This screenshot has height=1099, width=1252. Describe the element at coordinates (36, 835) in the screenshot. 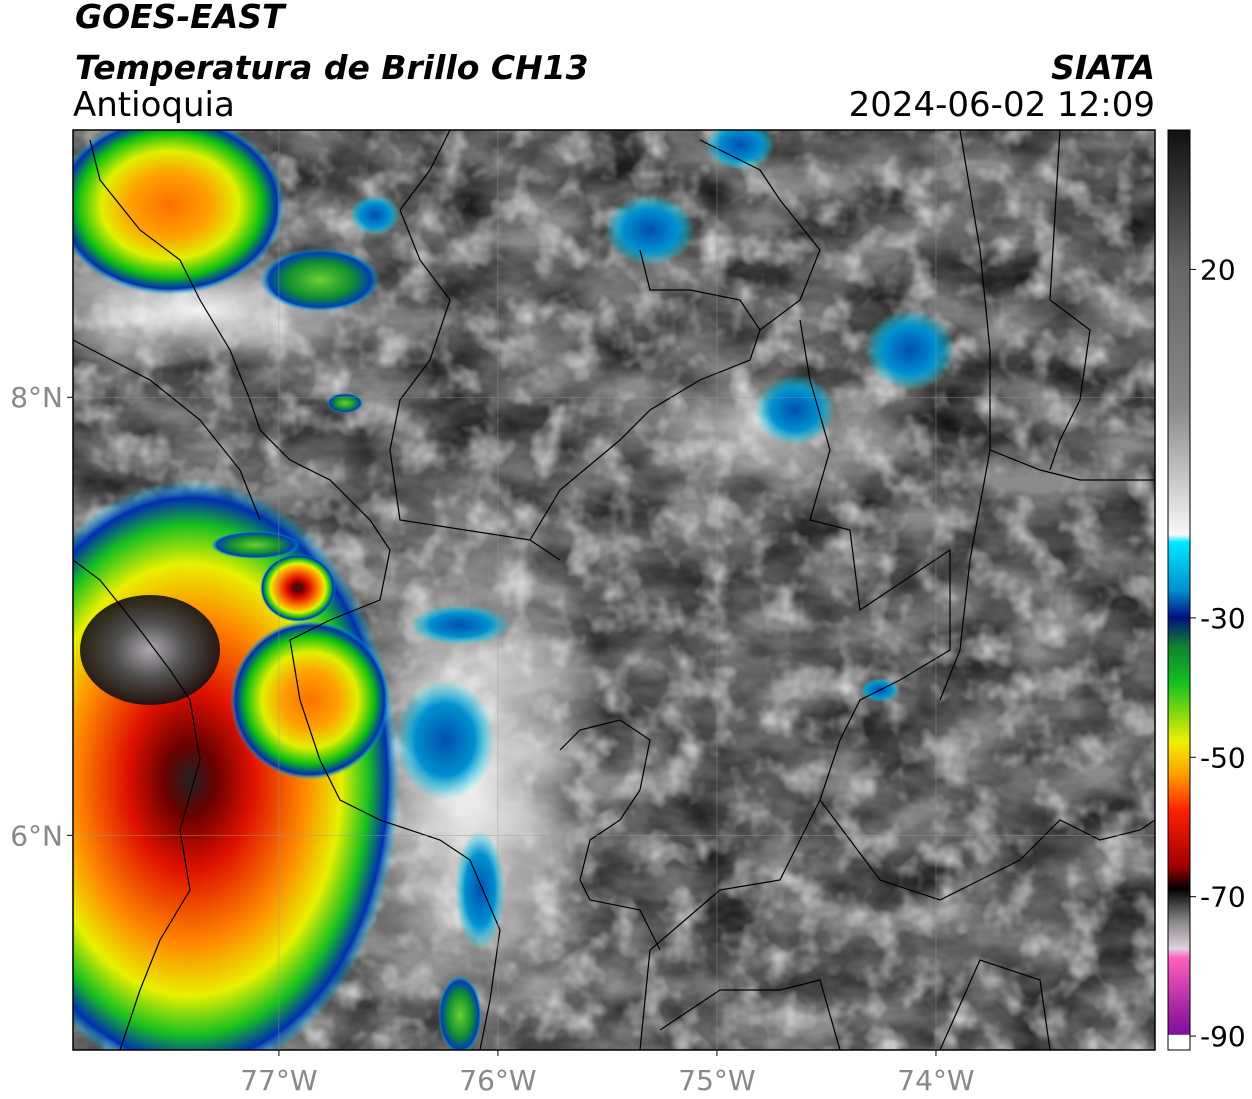

I see `y-tick-label: 6°N` at that location.